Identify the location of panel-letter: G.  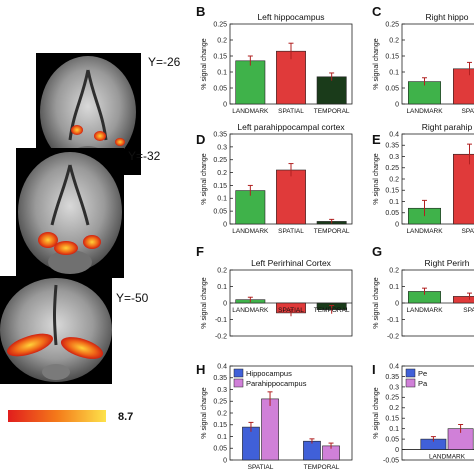
(377, 251).